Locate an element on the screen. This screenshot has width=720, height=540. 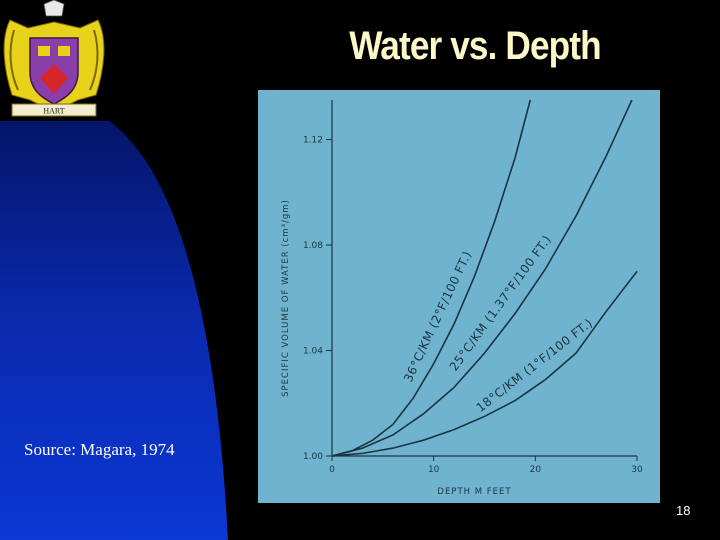
x-tick-label: 20 is located at coordinates (536, 470).